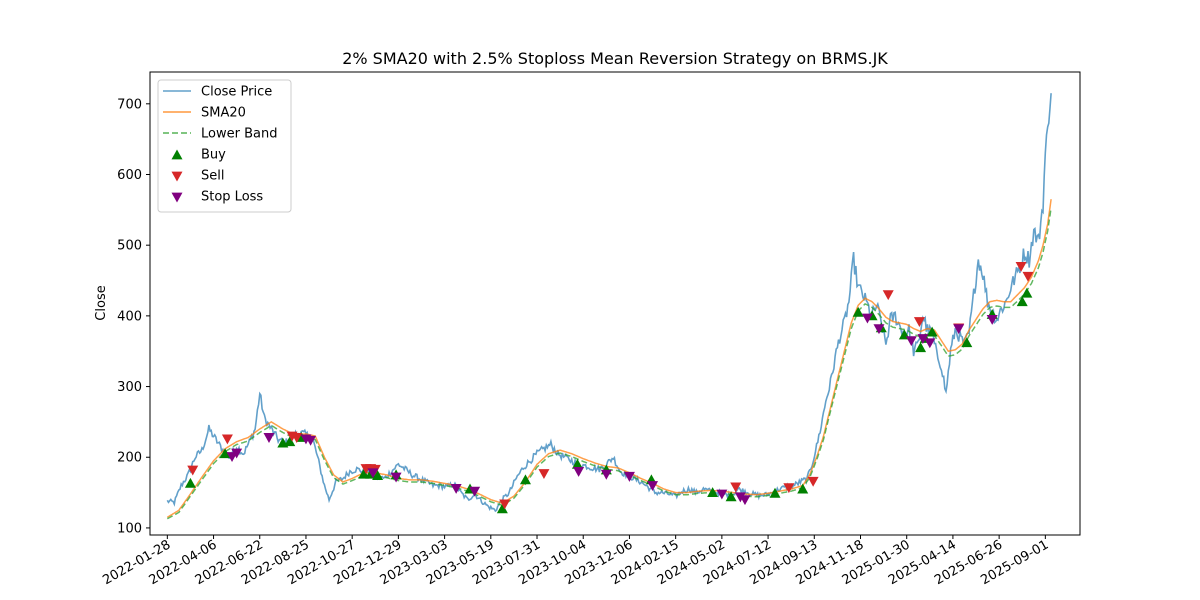  What do you see at coordinates (212, 176) in the screenshot?
I see `legend-entry: Sell` at bounding box center [212, 176].